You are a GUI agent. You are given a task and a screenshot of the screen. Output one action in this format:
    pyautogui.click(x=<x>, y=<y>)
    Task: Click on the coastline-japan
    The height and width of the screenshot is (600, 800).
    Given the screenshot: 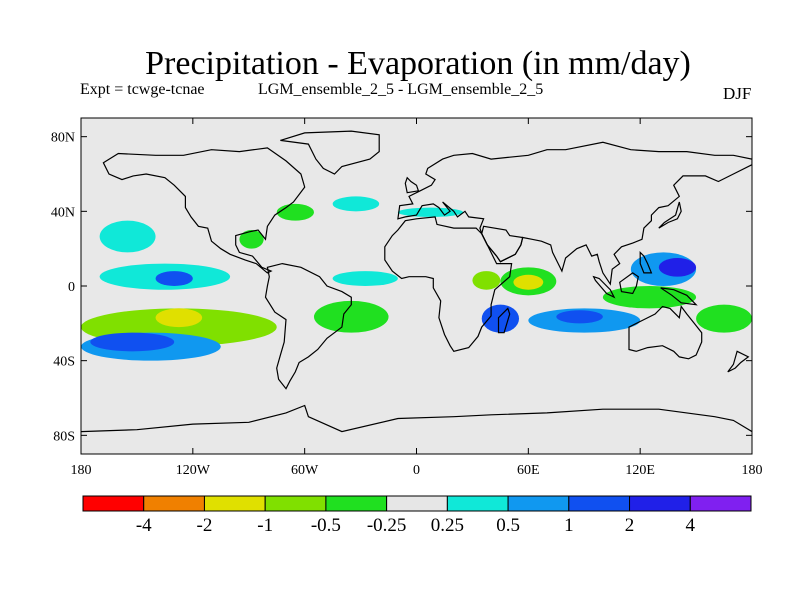 What is the action you would take?
    pyautogui.click(x=670, y=215)
    